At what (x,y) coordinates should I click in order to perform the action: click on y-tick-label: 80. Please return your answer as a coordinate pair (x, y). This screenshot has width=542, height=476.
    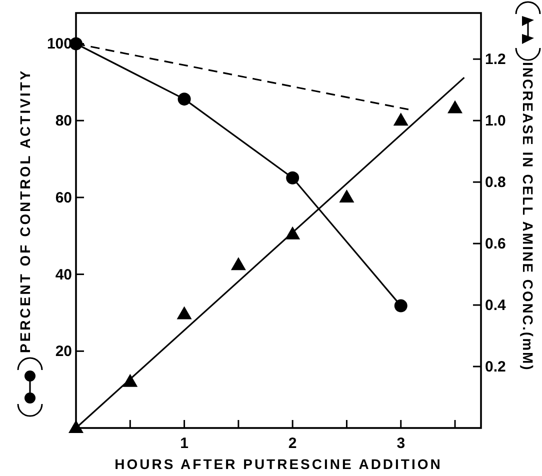
    Looking at the image, I should click on (63, 121).